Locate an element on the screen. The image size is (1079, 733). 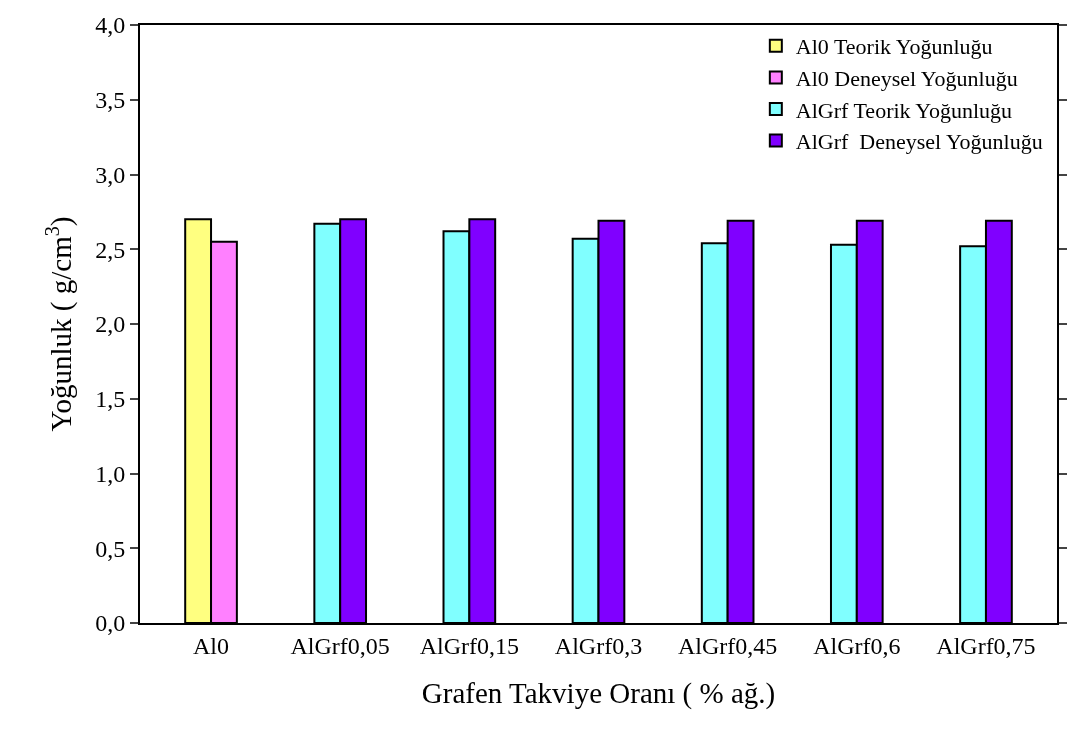
y-tick-label: 1,0 is located at coordinates (110, 473).